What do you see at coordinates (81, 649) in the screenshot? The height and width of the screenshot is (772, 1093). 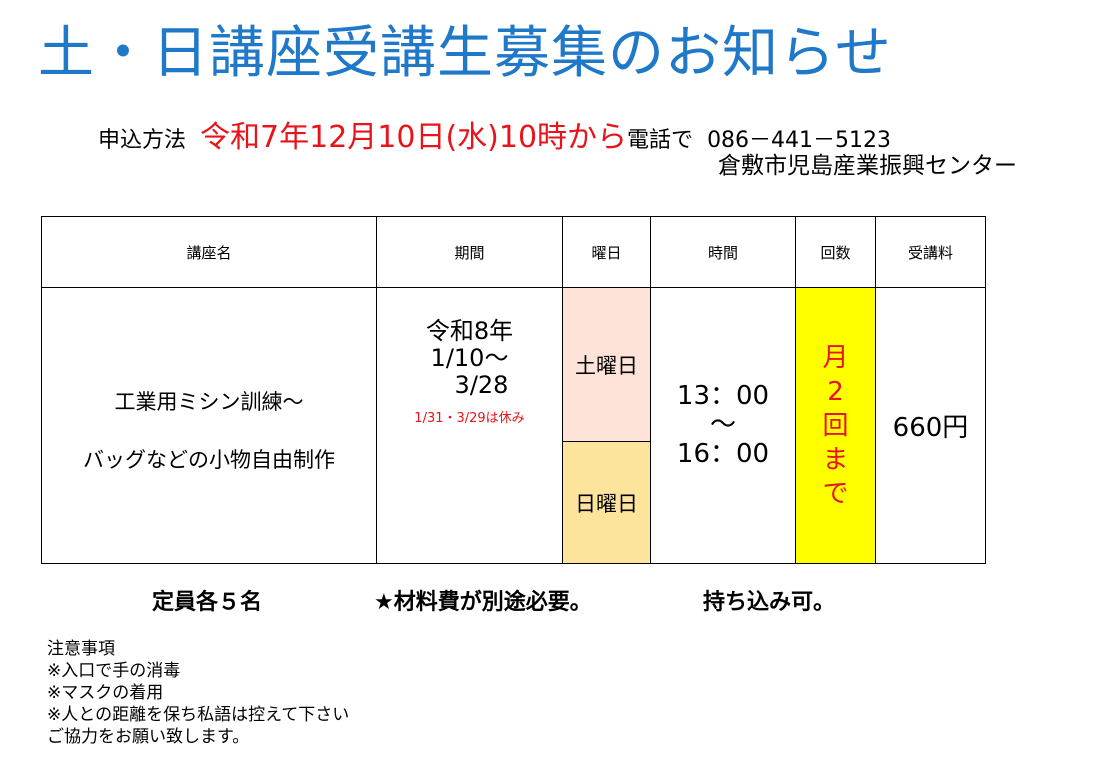 I see `notes-heading: 注意事項` at bounding box center [81, 649].